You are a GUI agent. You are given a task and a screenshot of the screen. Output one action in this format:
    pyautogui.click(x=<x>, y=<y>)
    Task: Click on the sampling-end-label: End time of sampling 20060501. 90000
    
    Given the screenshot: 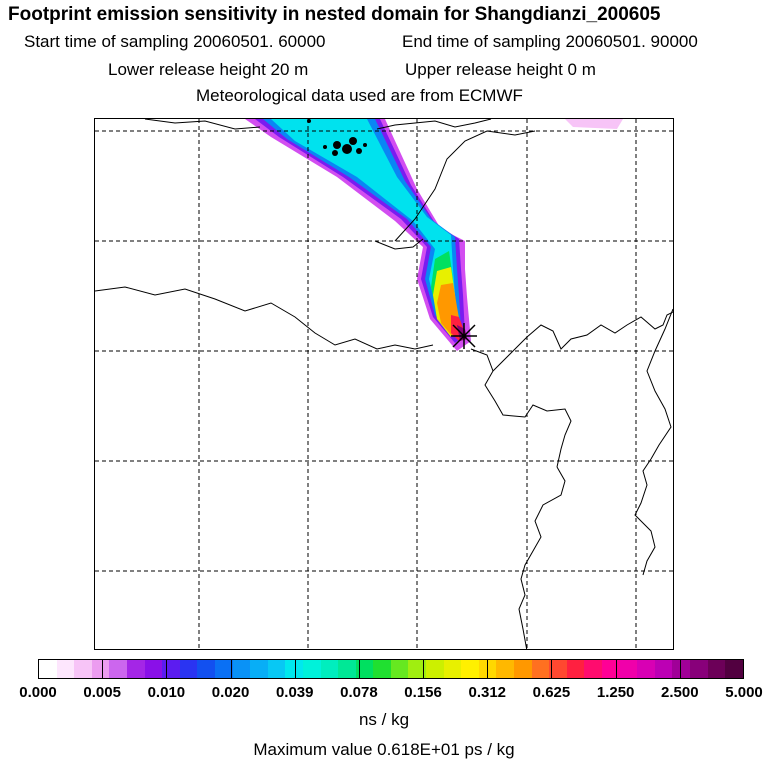 What is the action you would take?
    pyautogui.click(x=550, y=41)
    